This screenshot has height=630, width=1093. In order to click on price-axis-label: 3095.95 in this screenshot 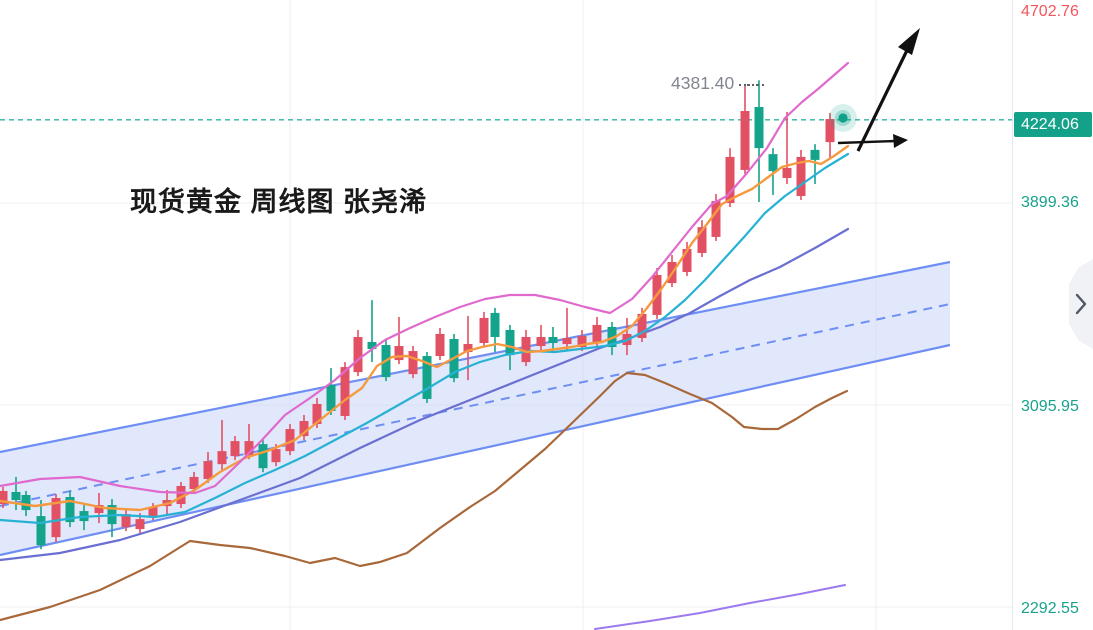, I will do `click(1050, 406)`.